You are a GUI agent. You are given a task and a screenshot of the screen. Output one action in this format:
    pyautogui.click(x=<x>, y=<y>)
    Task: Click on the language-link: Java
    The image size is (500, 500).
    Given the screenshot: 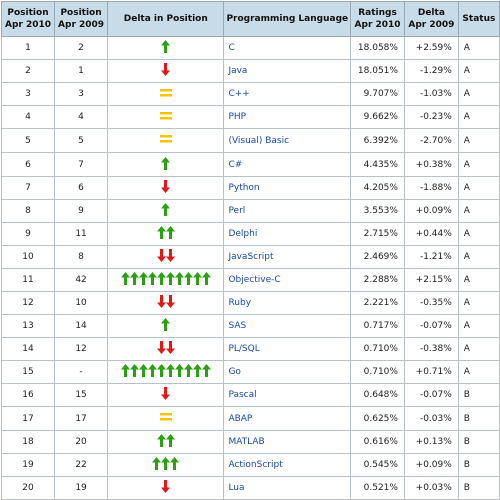 What is the action you would take?
    pyautogui.click(x=287, y=71)
    